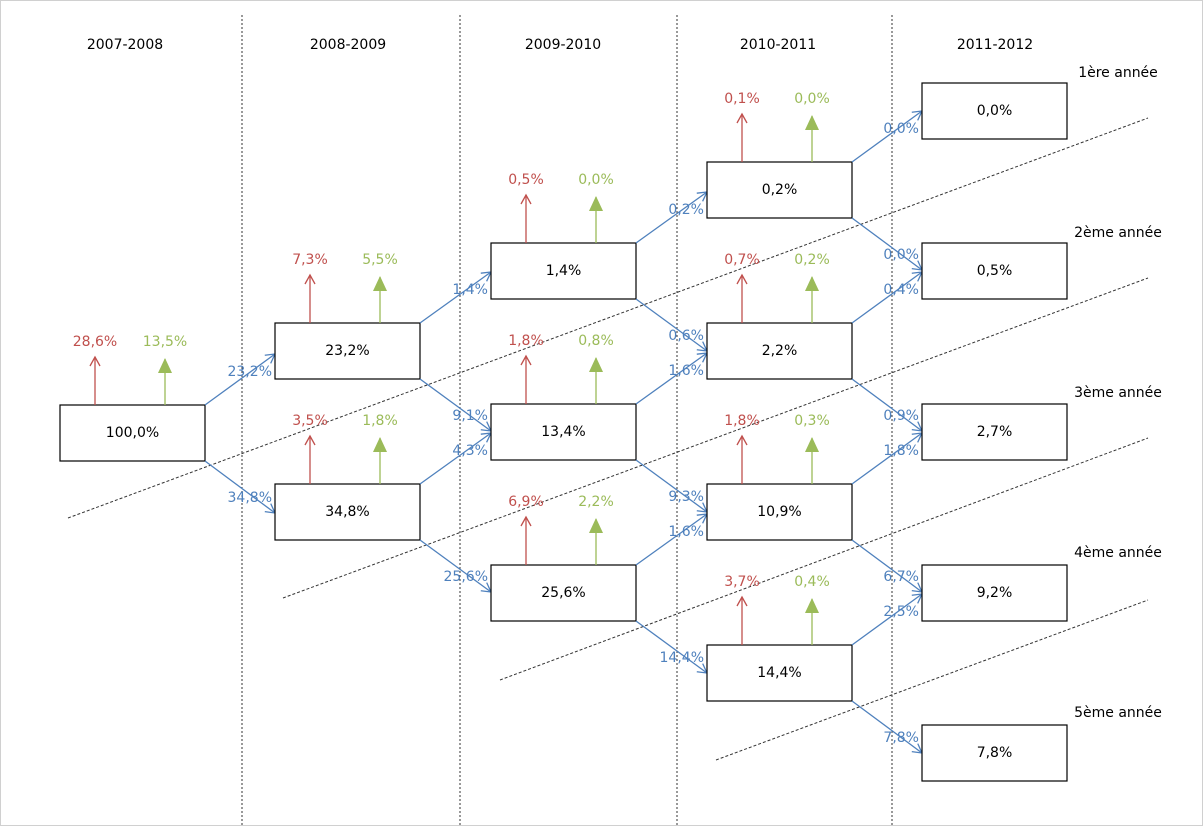 Image resolution: width=1203 pixels, height=826 pixels. What do you see at coordinates (901, 738) in the screenshot?
I see `flow-label-down: 7,8%` at bounding box center [901, 738].